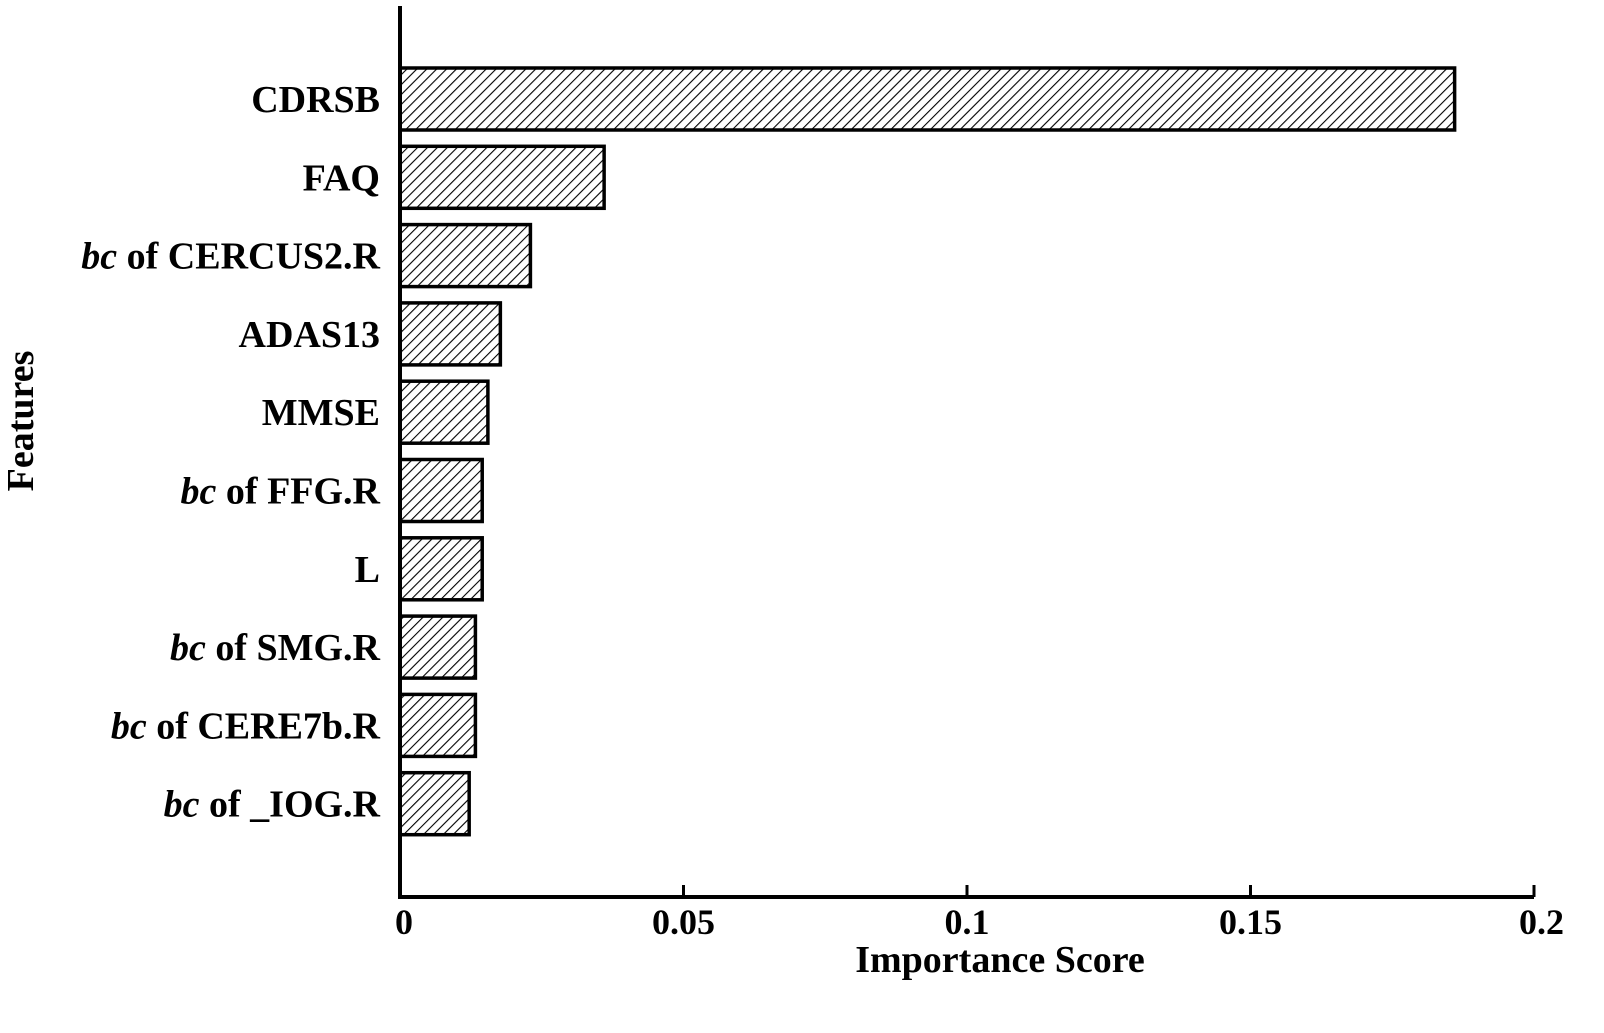  I want to click on feature-label-name: of CERCUS2.R, so click(248, 257).